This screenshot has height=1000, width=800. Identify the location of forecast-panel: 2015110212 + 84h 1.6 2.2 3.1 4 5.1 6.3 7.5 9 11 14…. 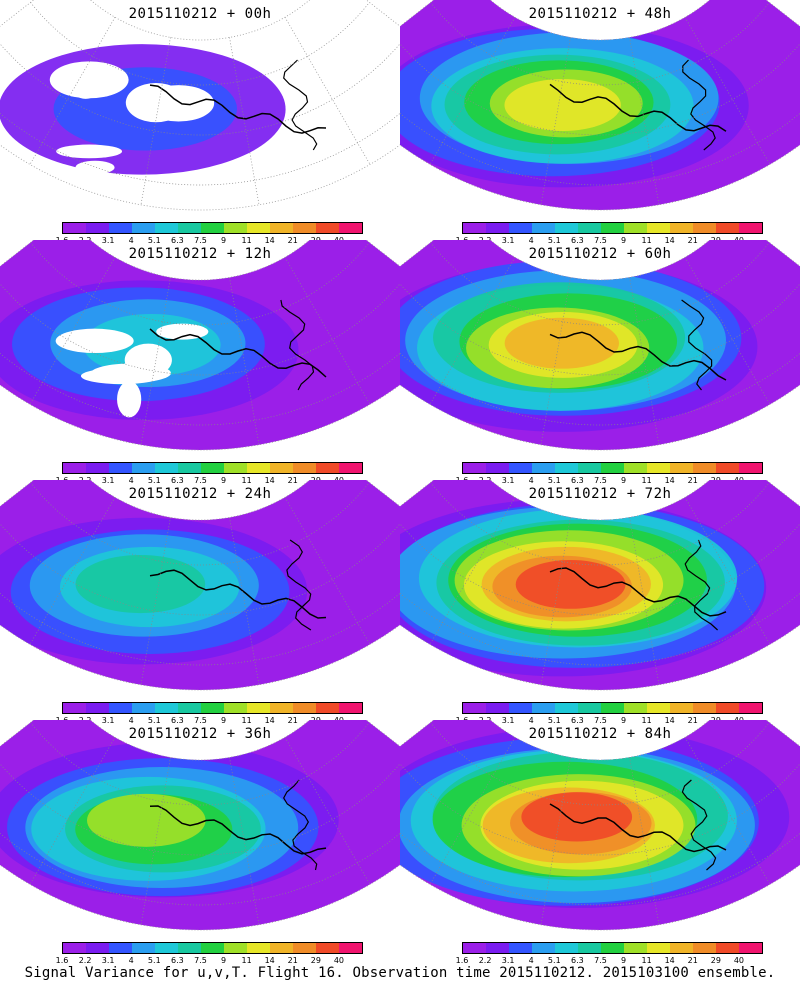
(600, 842).